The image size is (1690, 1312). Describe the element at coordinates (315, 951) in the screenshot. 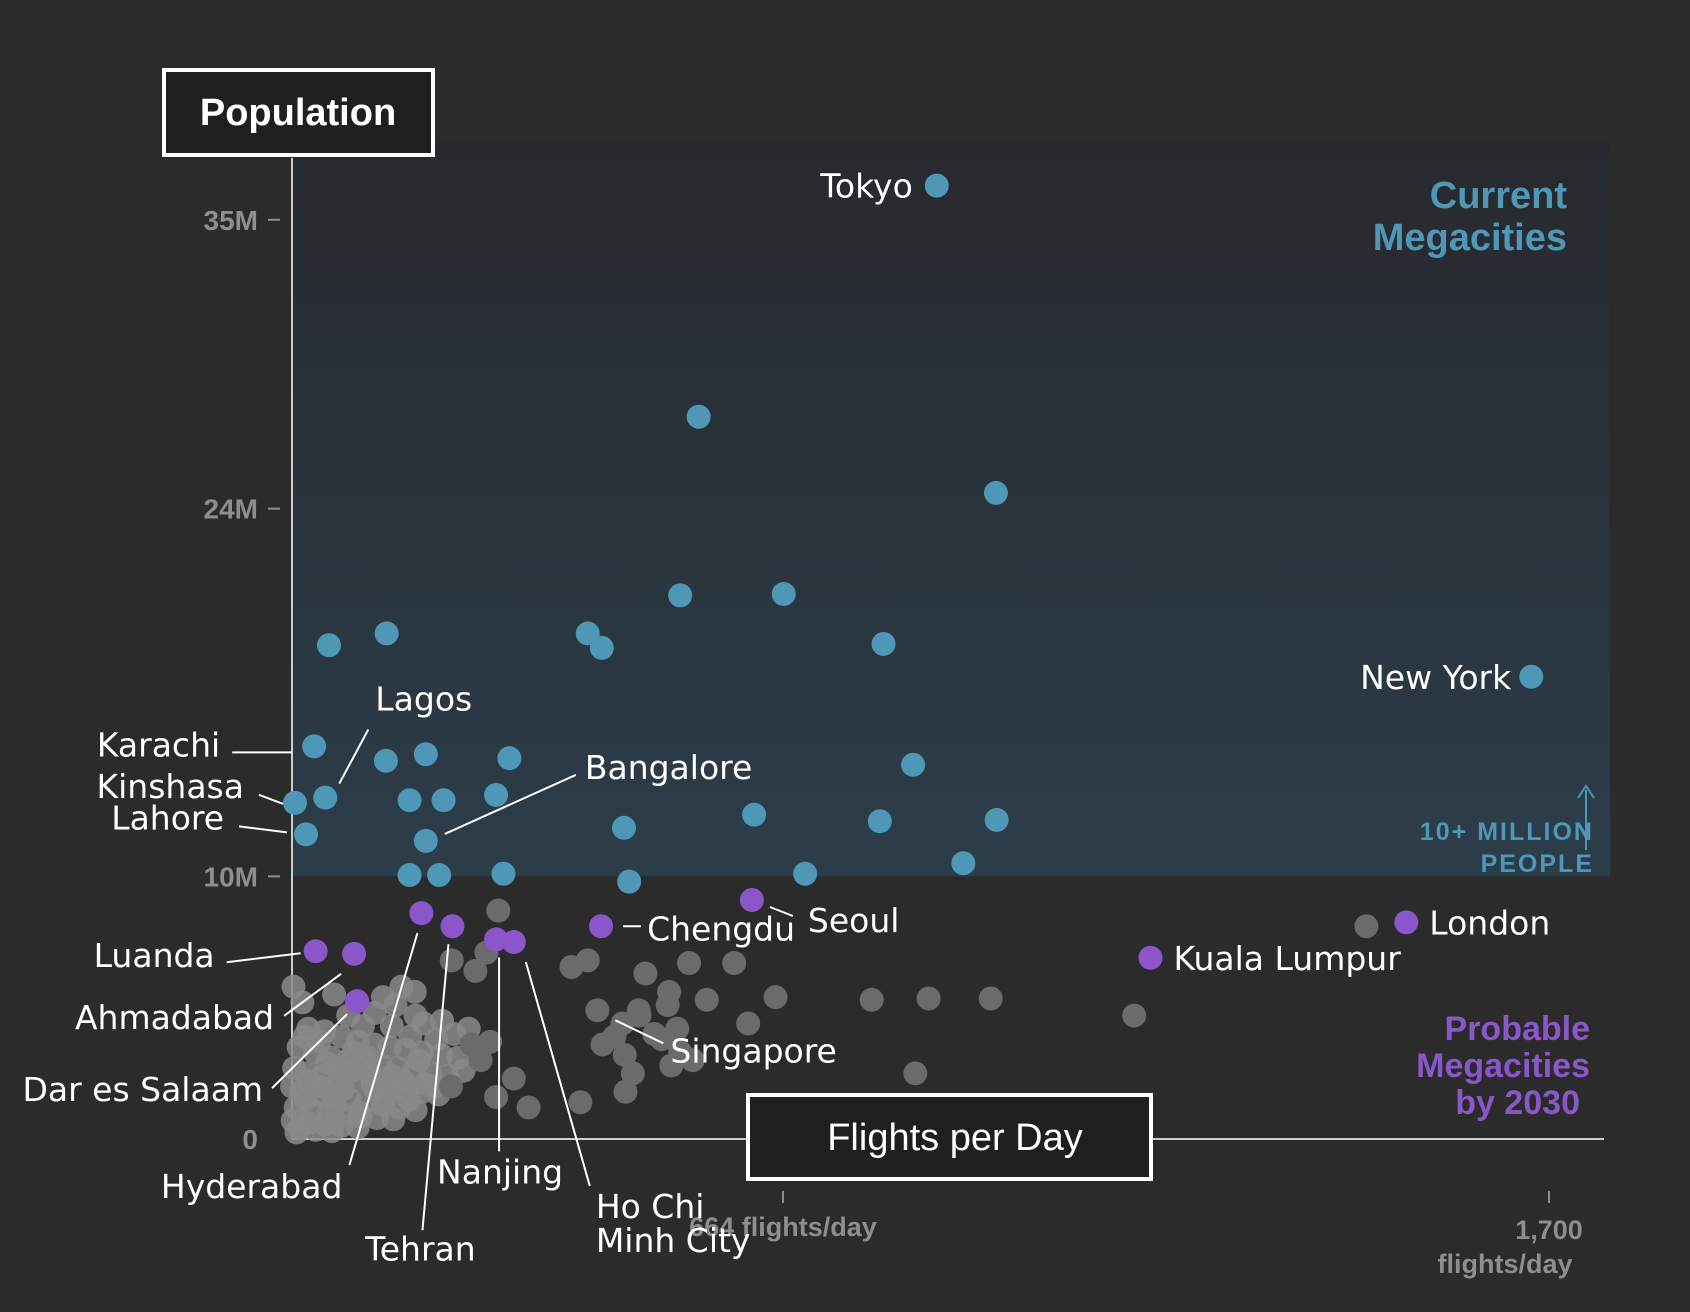

I see `luanda-point` at that location.